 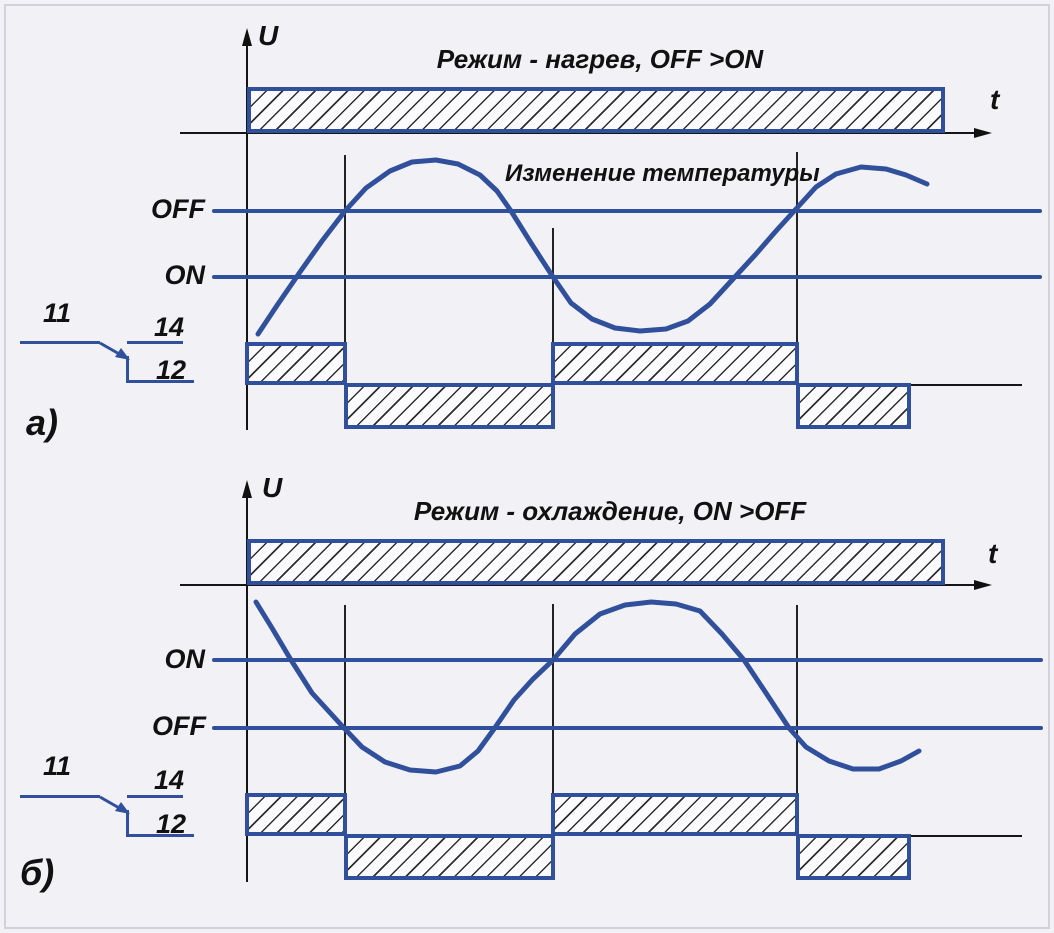 What do you see at coordinates (580, 133) in the screenshot?
I see `panel-a-t-axis` at bounding box center [580, 133].